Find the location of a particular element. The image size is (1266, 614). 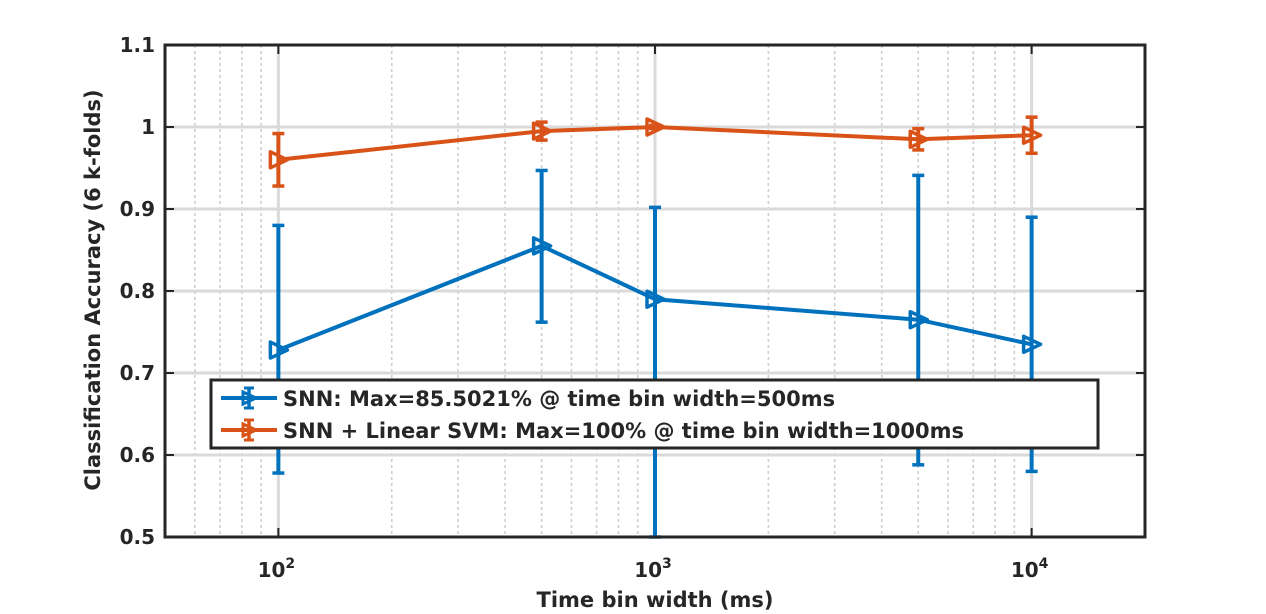

x-axis-title: Time bin width (ms) is located at coordinates (655, 600).